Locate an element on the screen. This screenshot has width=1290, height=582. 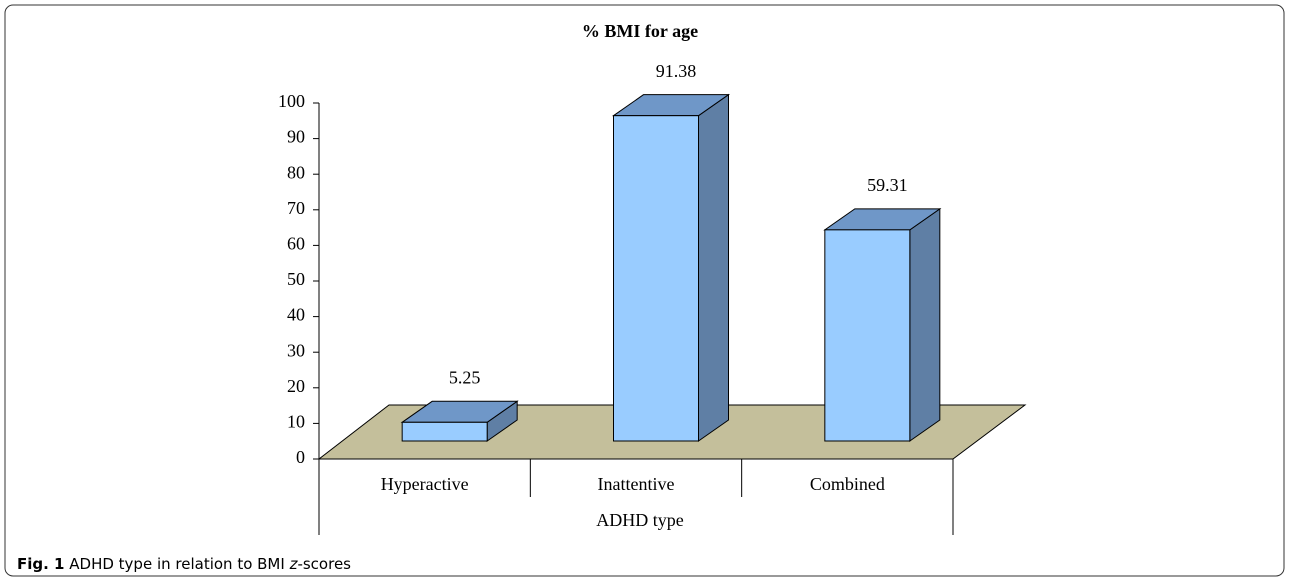
y-tick-label: 30 is located at coordinates (296, 350).